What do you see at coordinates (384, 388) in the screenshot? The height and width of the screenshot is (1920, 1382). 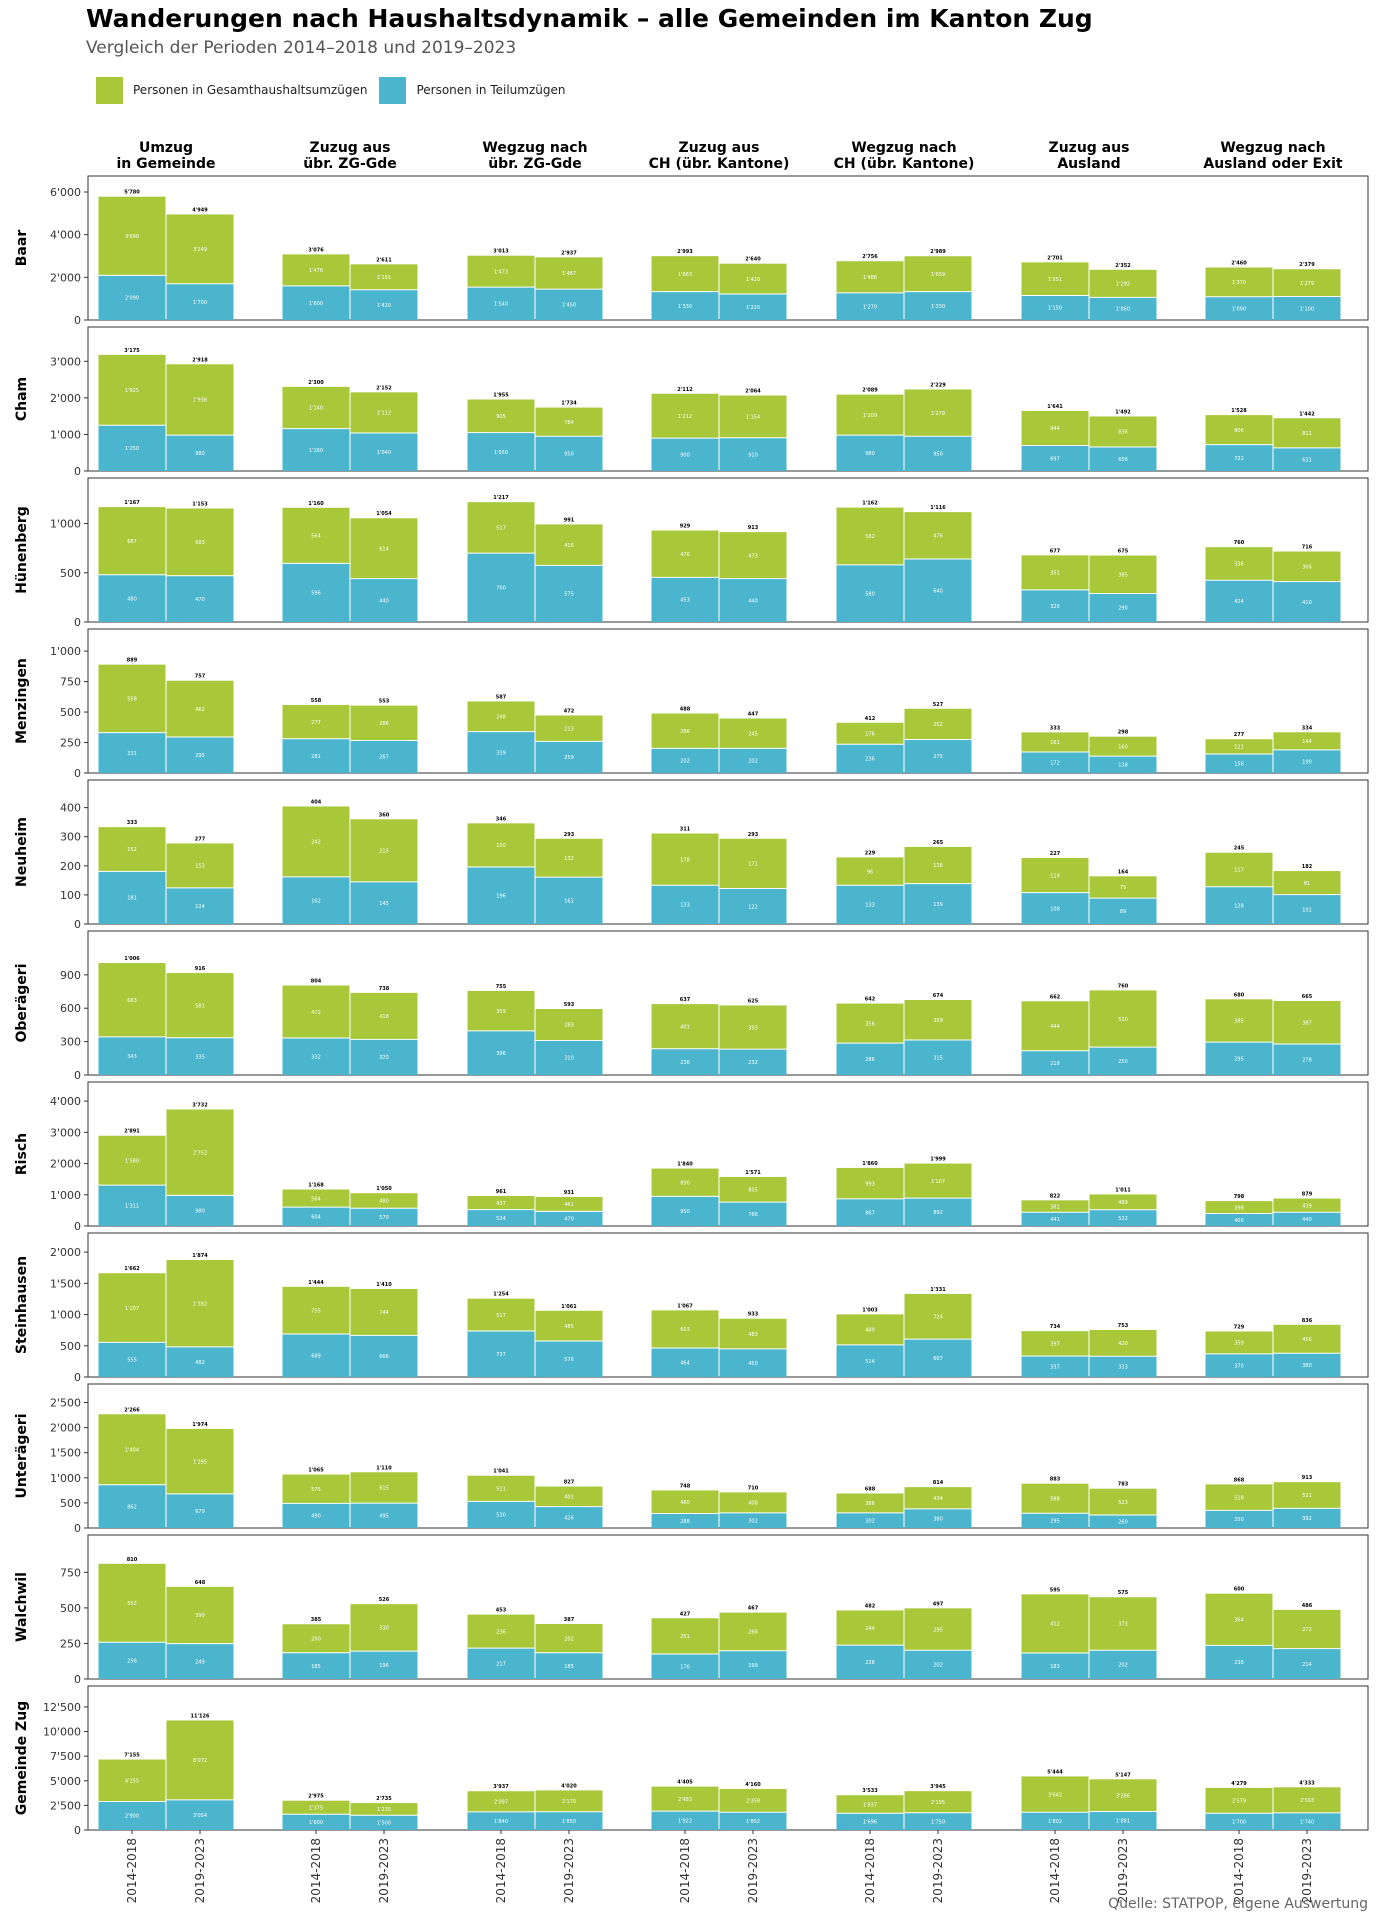 I see `label-total-1-1-1: 2'152` at bounding box center [384, 388].